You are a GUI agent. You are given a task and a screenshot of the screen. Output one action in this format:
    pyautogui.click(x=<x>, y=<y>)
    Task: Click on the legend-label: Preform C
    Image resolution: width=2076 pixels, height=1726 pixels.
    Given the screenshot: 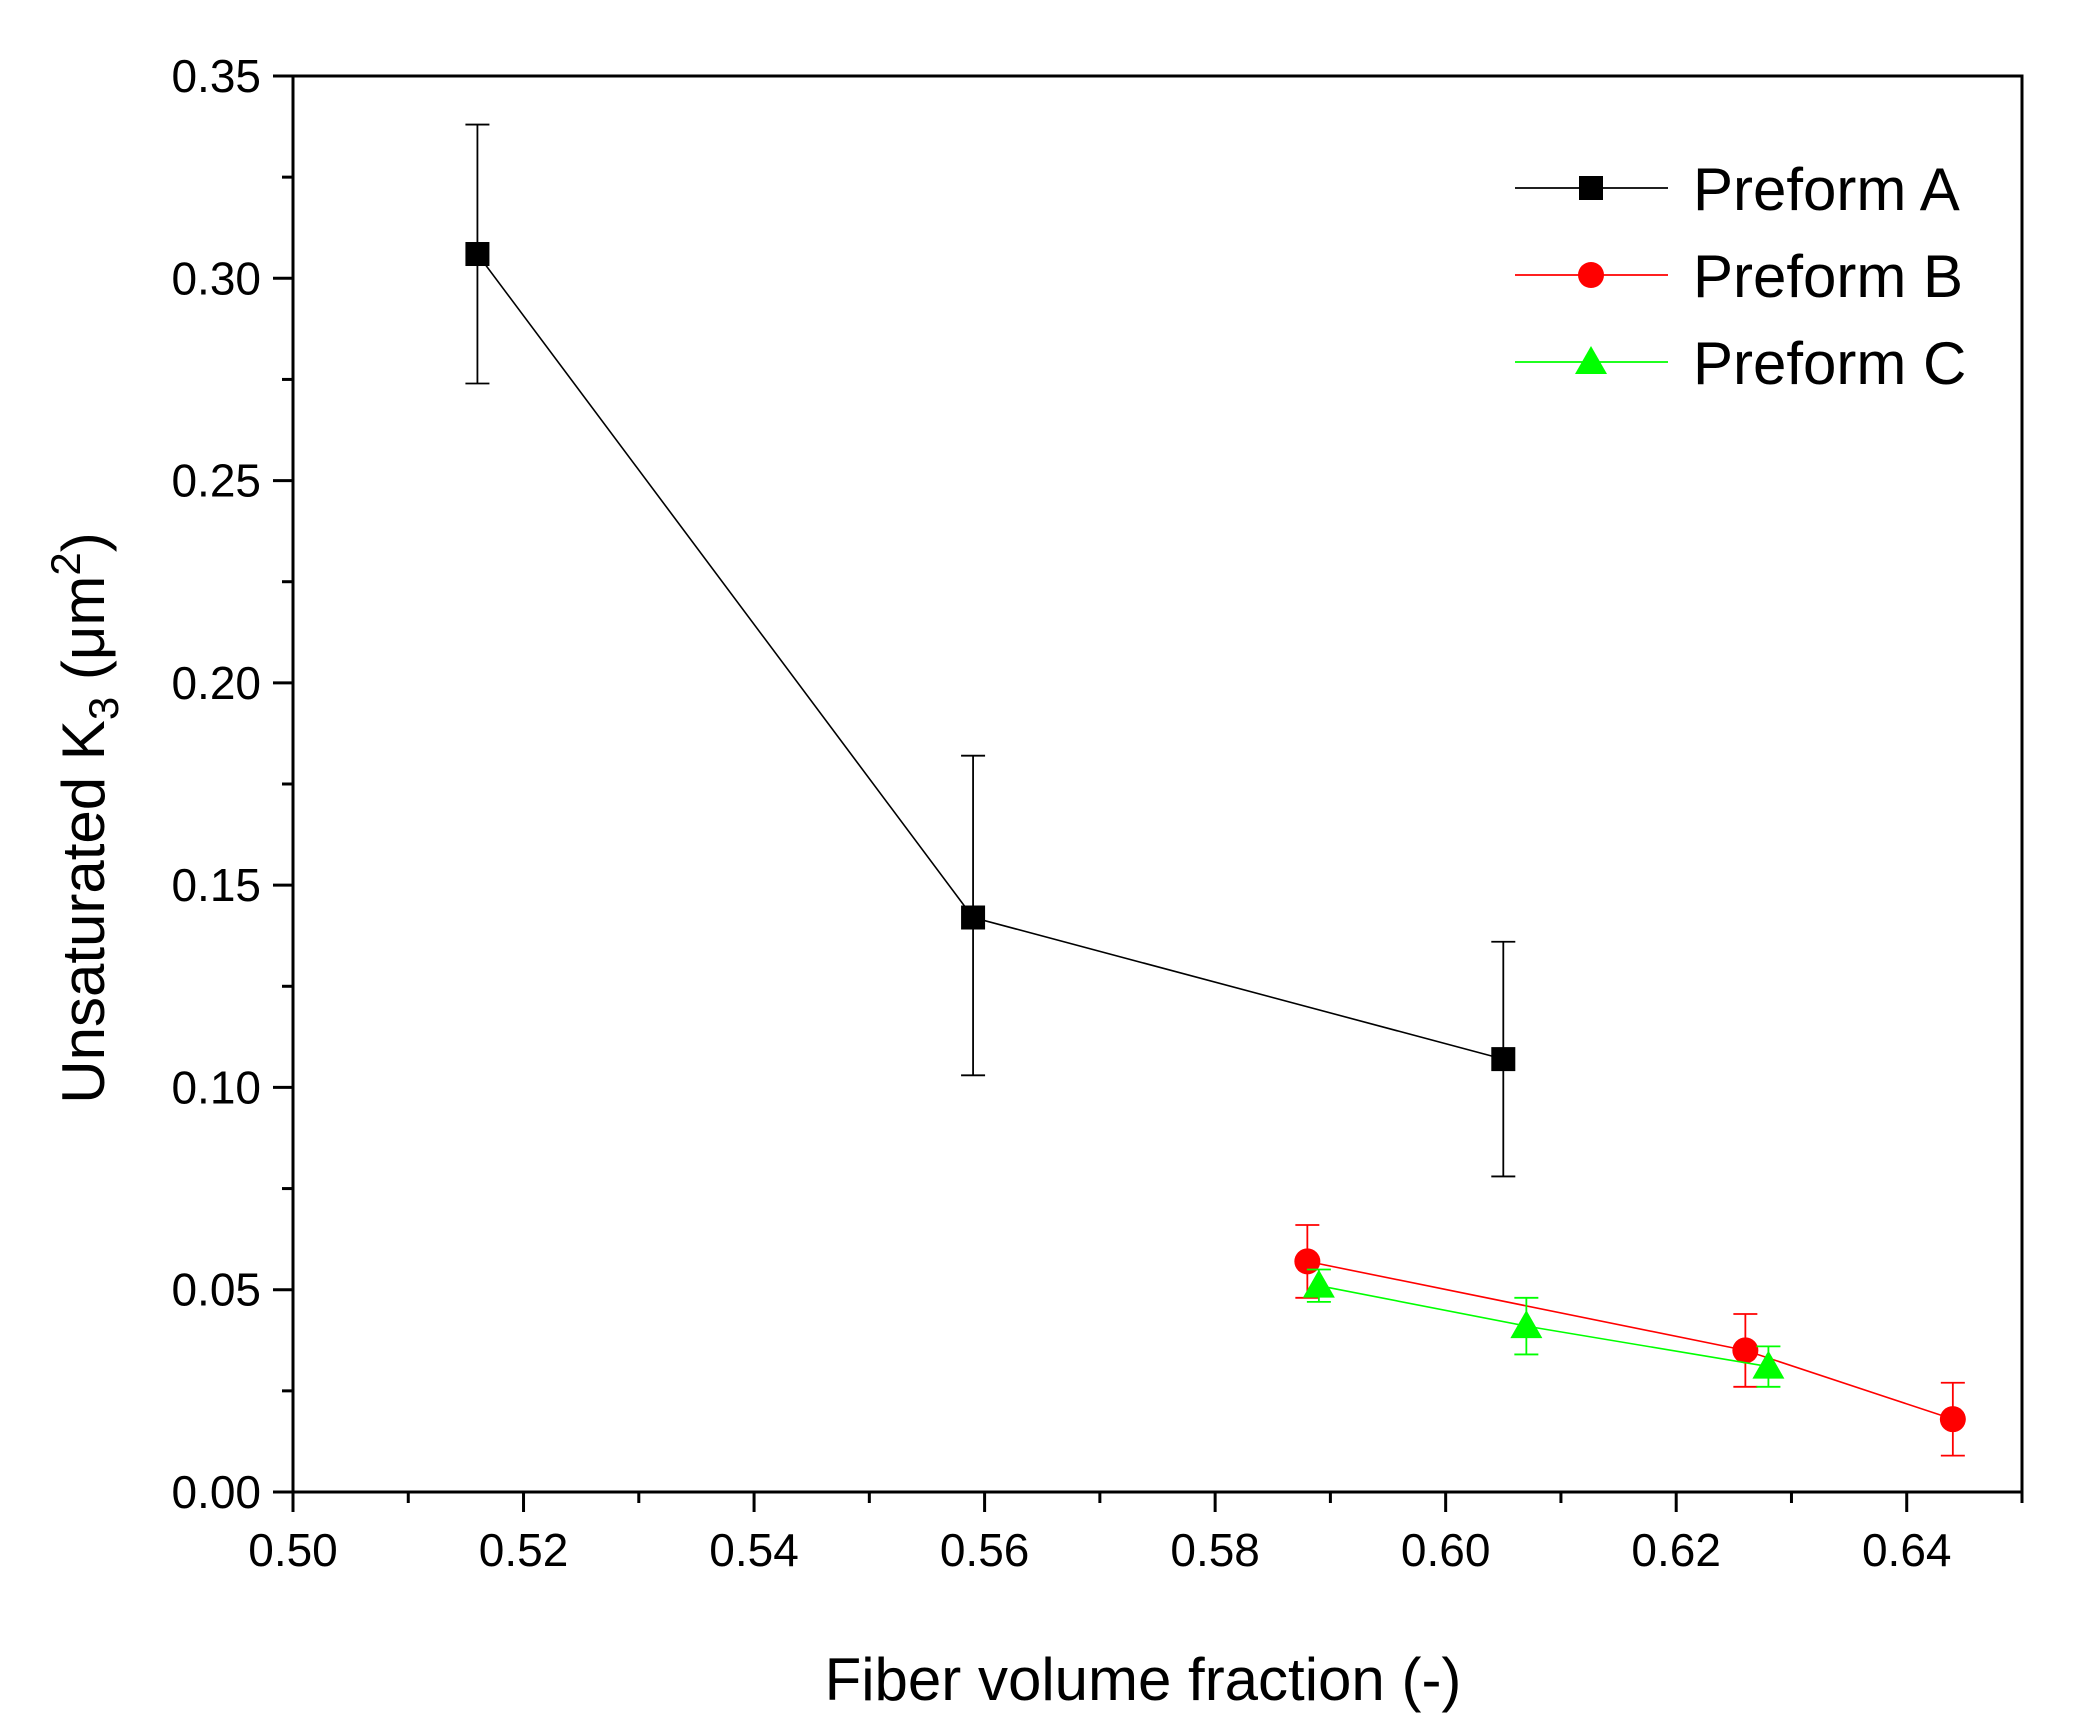 What is the action you would take?
    pyautogui.click(x=1829, y=363)
    